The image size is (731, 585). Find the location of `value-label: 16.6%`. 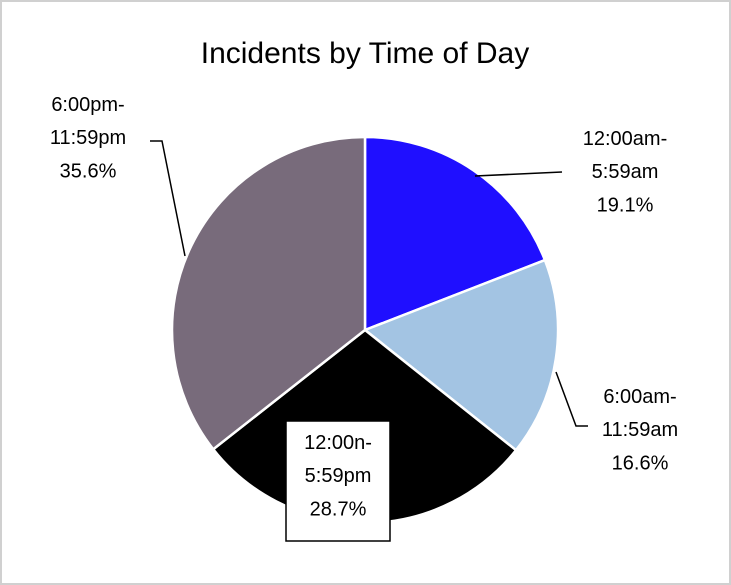

value-label: 16.6% is located at coordinates (640, 463).